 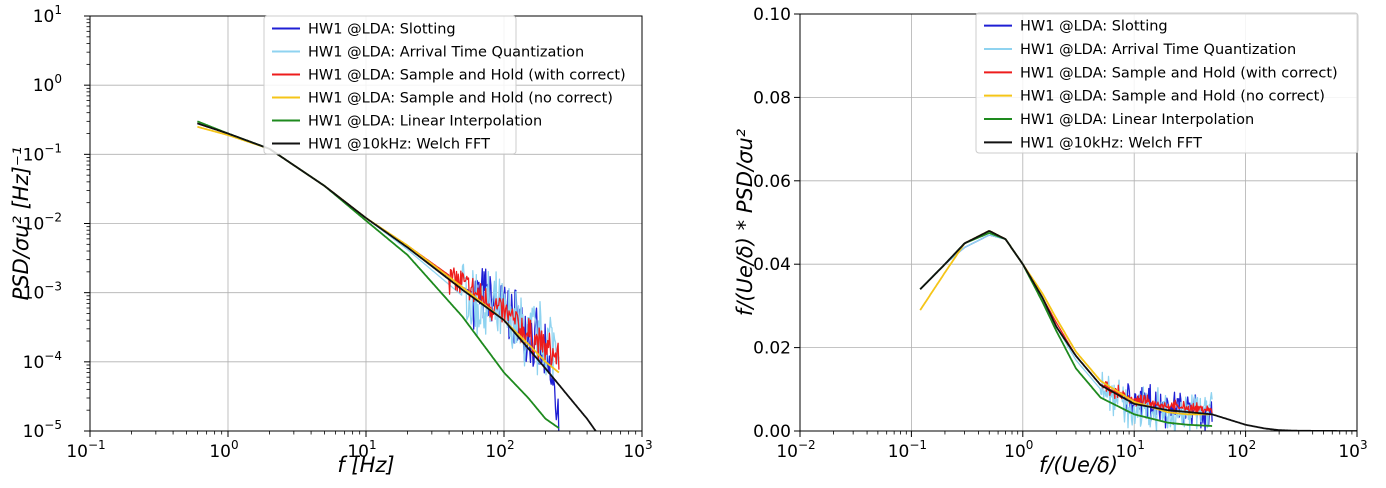 I want to click on y-tick-label: 10⁻³, so click(x=42, y=292).